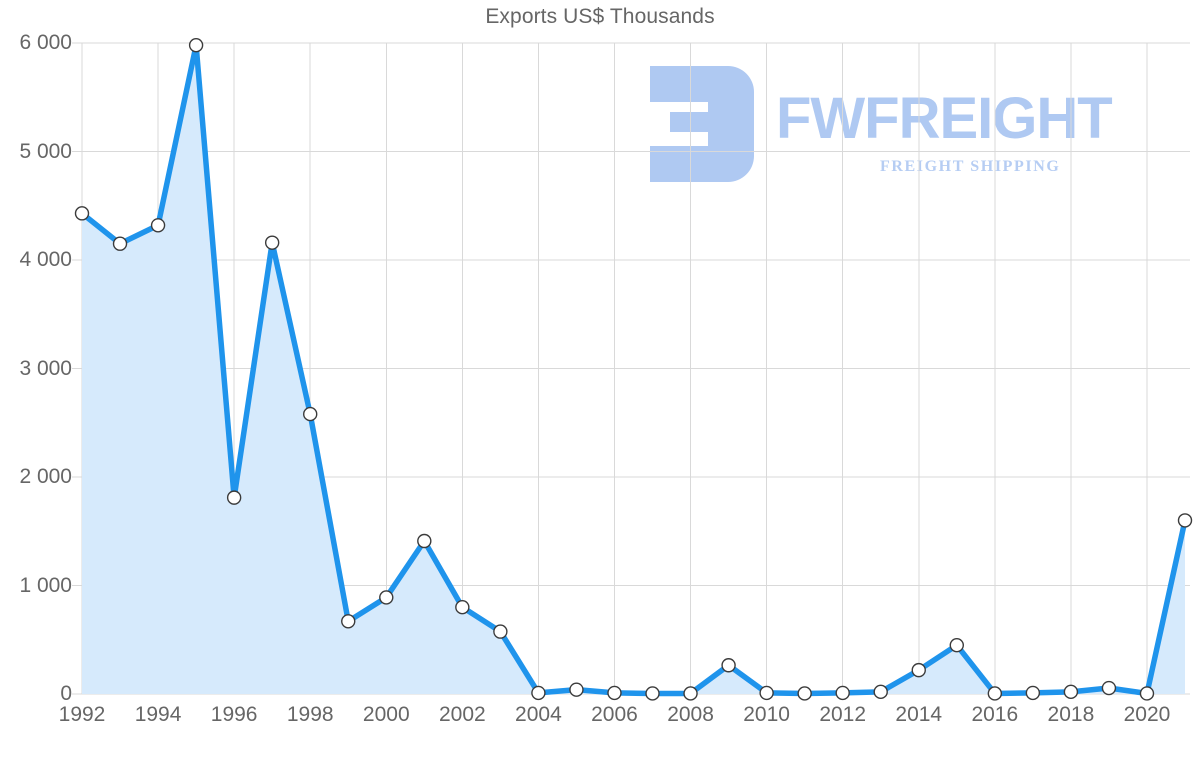 The height and width of the screenshot is (763, 1200). Describe the element at coordinates (234, 714) in the screenshot. I see `x-axis-tick-label: 1996` at that location.